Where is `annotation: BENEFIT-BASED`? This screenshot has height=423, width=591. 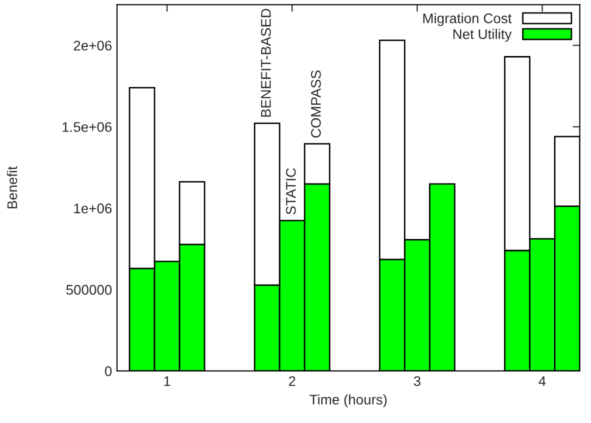
annotation: BENEFIT-BASED is located at coordinates (265, 62).